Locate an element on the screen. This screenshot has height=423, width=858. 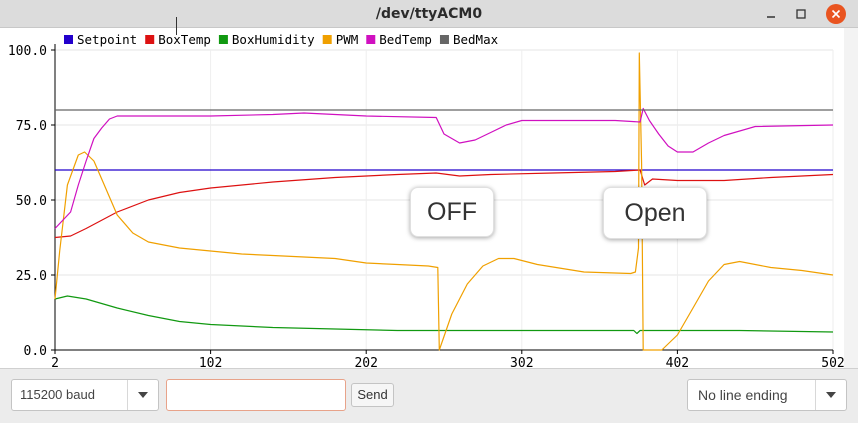
baud-dropdown-button is located at coordinates (142, 395).